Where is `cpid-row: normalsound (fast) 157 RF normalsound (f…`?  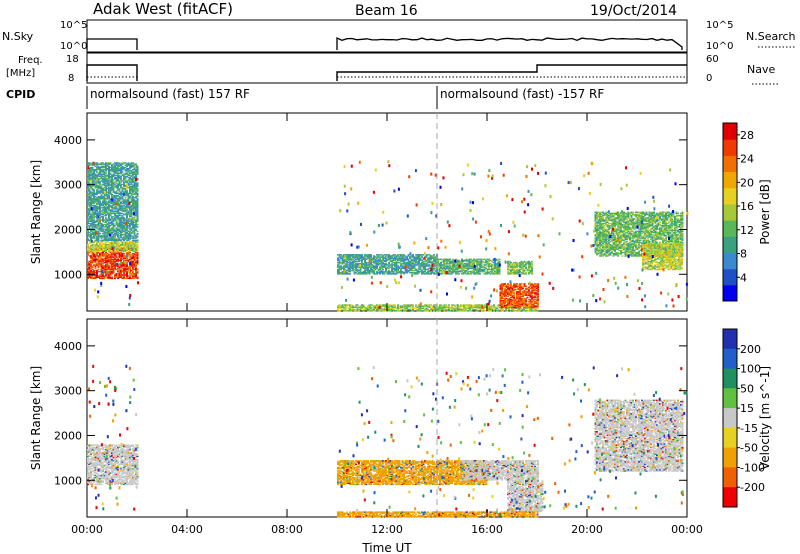
cpid-row: normalsound (fast) 157 RF normalsound (f… is located at coordinates (345, 97).